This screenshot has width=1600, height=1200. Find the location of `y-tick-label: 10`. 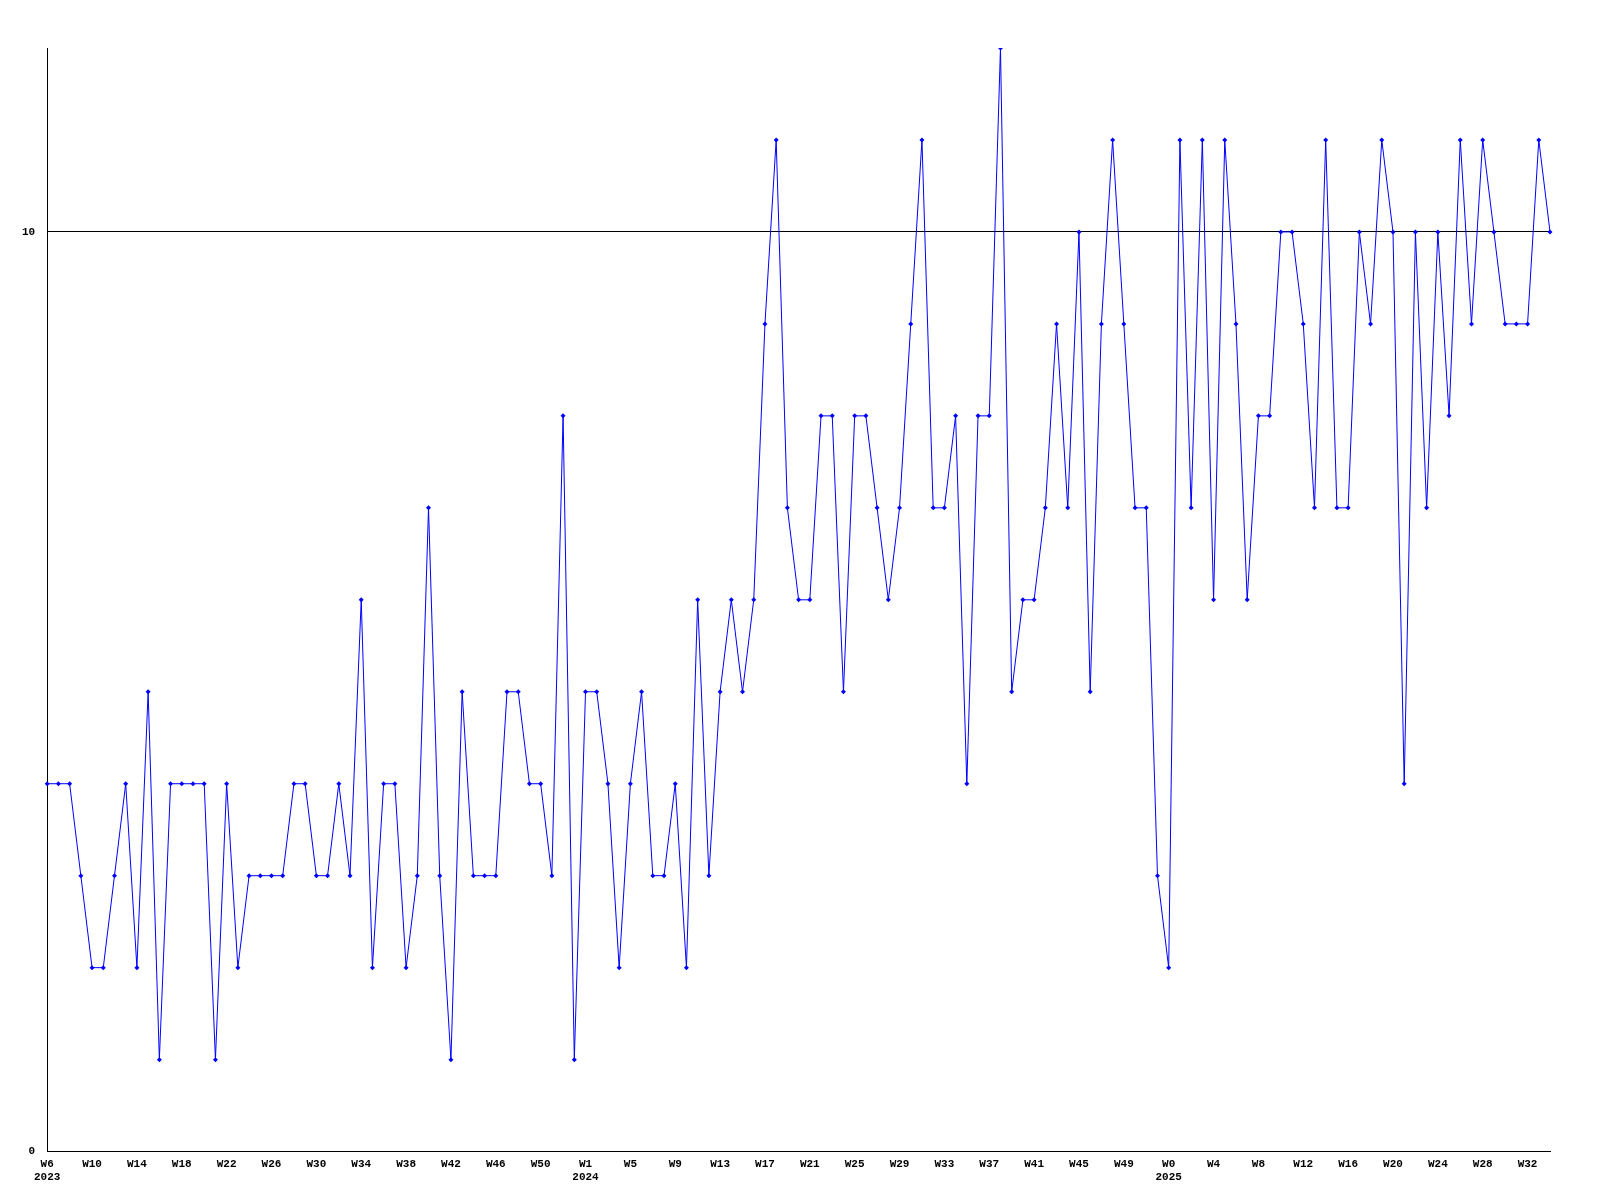

y-tick-label: 10 is located at coordinates (29, 231).